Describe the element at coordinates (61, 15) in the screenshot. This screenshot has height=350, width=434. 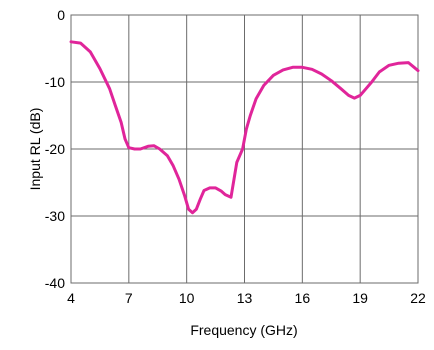
I see `y-tick-label: 0` at that location.